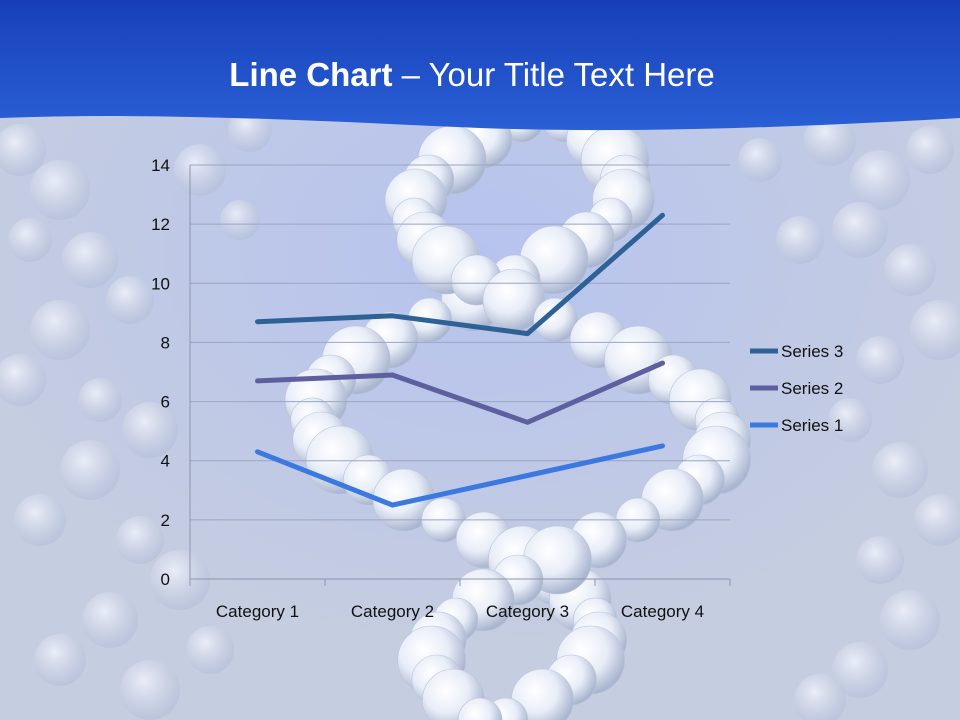  What do you see at coordinates (527, 611) in the screenshot?
I see `x-tick-label: Category 3` at bounding box center [527, 611].